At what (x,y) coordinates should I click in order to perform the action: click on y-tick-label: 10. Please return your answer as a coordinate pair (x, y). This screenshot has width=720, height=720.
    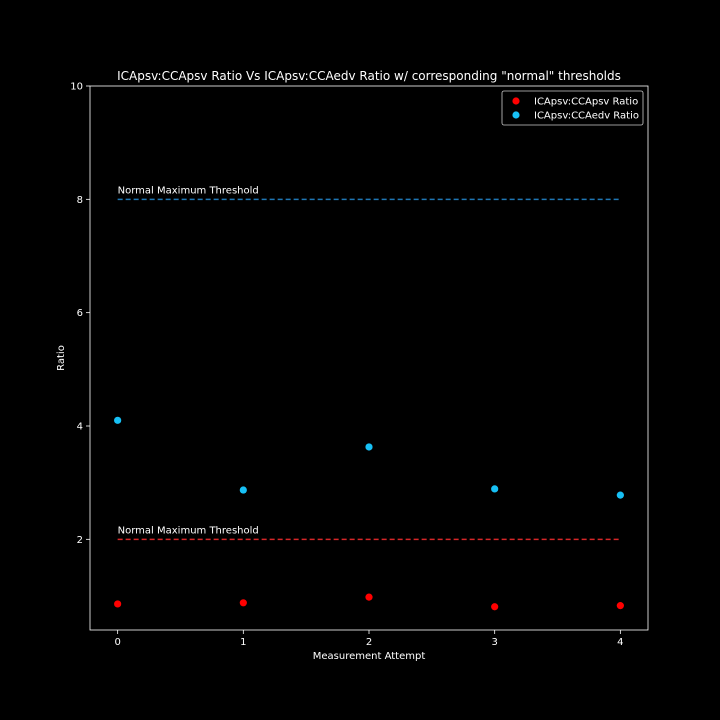
    Looking at the image, I should click on (76, 87).